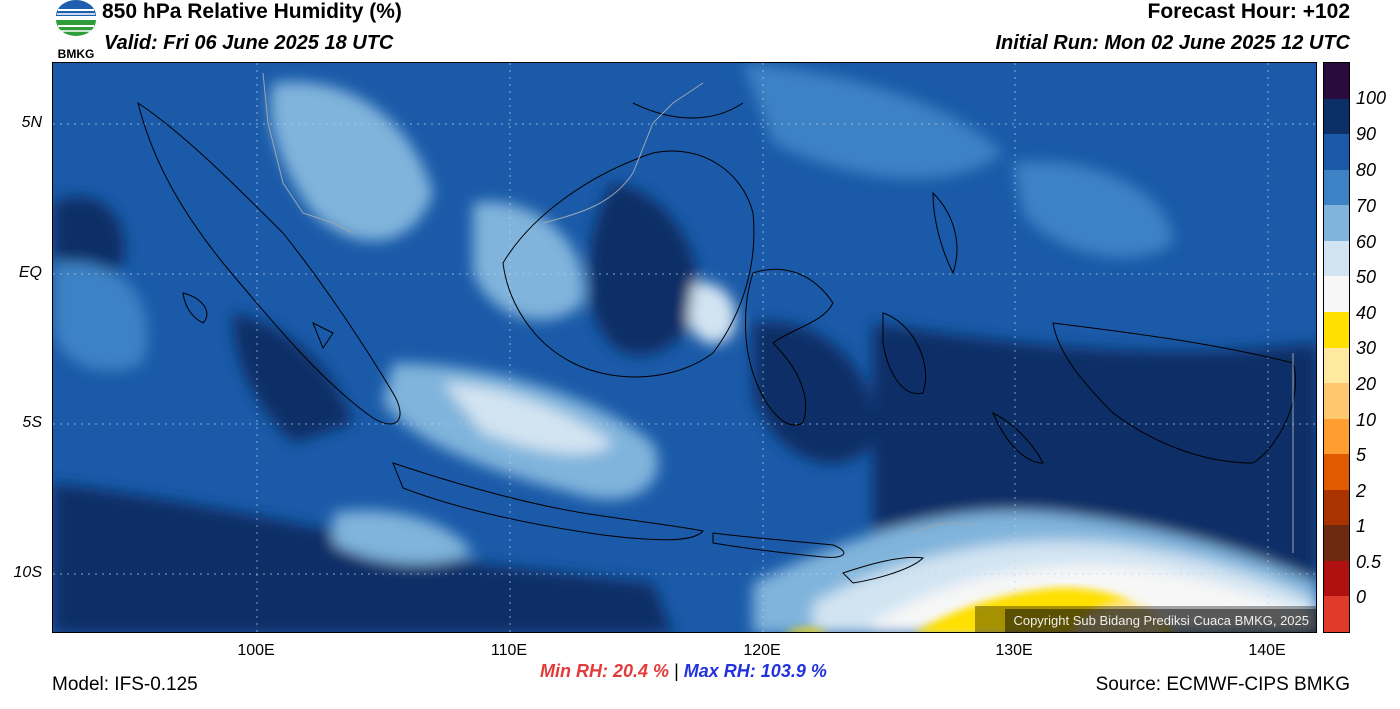  What do you see at coordinates (1366, 242) in the screenshot?
I see `colorbar-label: 60` at bounding box center [1366, 242].